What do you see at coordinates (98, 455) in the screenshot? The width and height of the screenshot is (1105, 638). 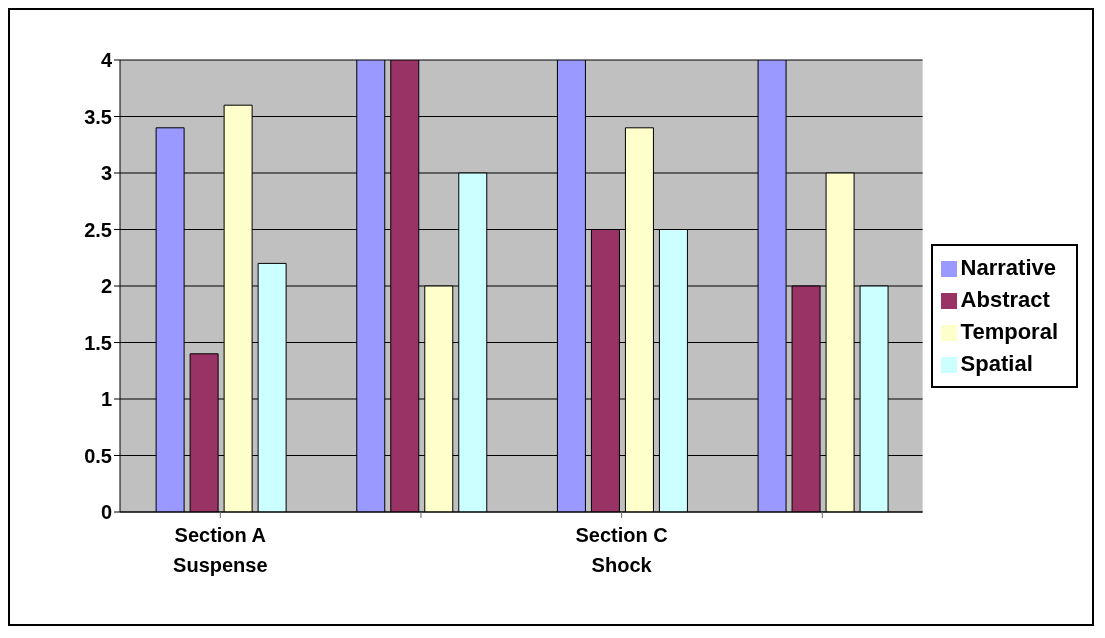 I see `y-tick-label: 0.5` at bounding box center [98, 455].